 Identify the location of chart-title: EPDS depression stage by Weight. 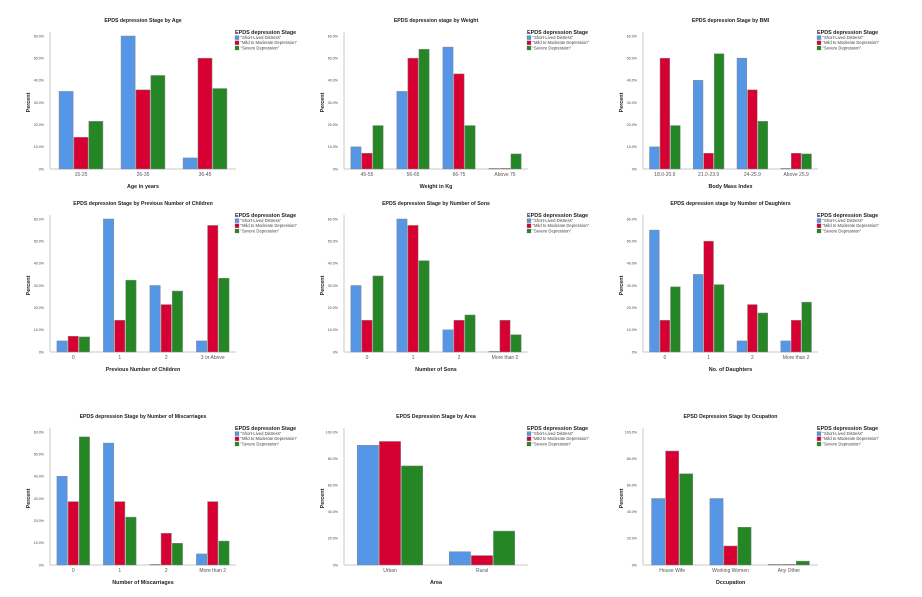
(436, 21).